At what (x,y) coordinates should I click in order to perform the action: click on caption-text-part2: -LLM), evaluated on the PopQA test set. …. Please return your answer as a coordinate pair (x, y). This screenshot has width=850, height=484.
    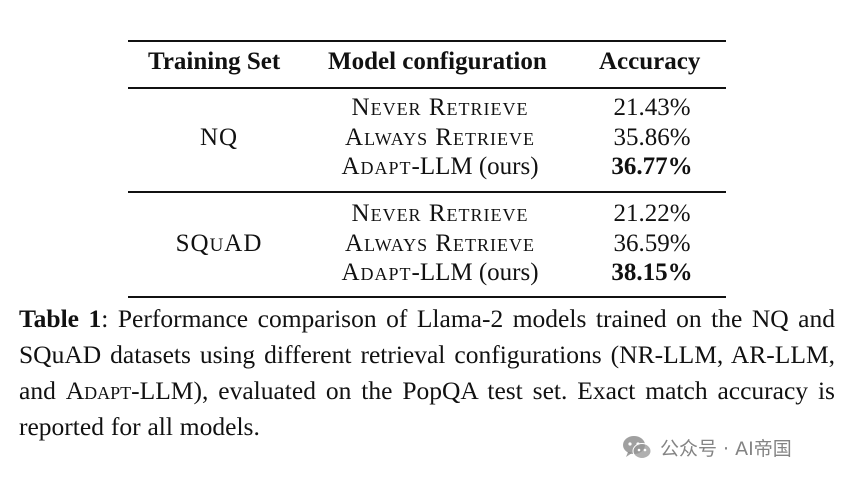
    Looking at the image, I should click on (427, 408).